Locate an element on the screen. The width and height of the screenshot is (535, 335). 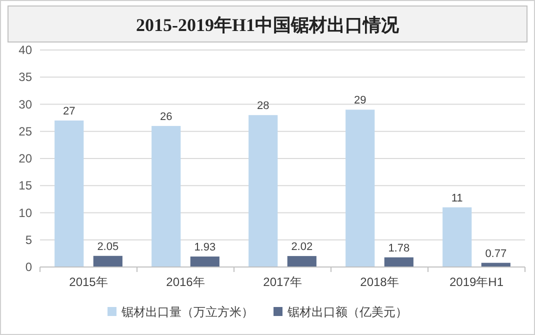
y-tick-label: 25 is located at coordinates (25, 131).